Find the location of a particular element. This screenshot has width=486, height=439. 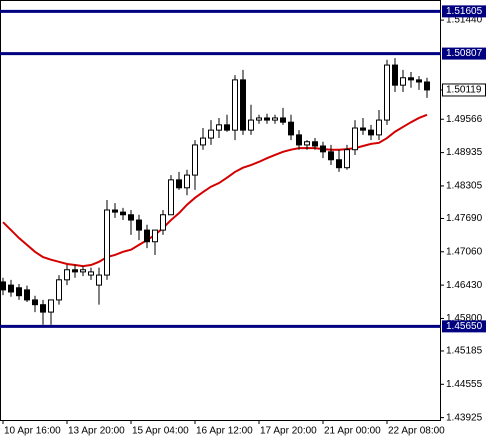

y-tick-label: 1.45185 is located at coordinates (464, 351).